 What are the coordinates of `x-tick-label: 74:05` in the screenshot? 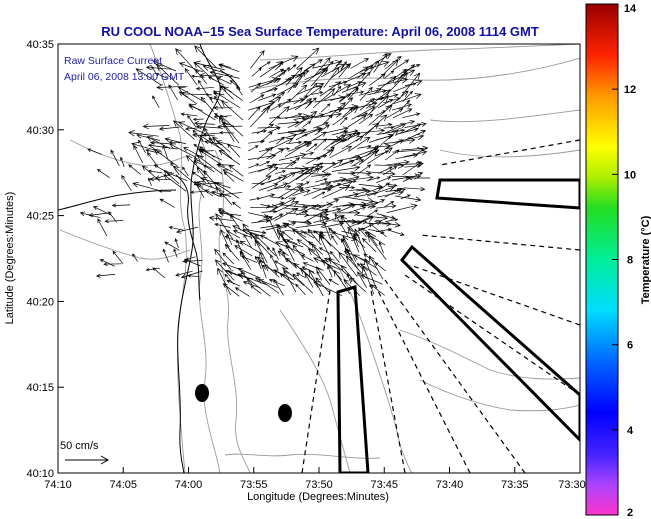 It's located at (123, 485).